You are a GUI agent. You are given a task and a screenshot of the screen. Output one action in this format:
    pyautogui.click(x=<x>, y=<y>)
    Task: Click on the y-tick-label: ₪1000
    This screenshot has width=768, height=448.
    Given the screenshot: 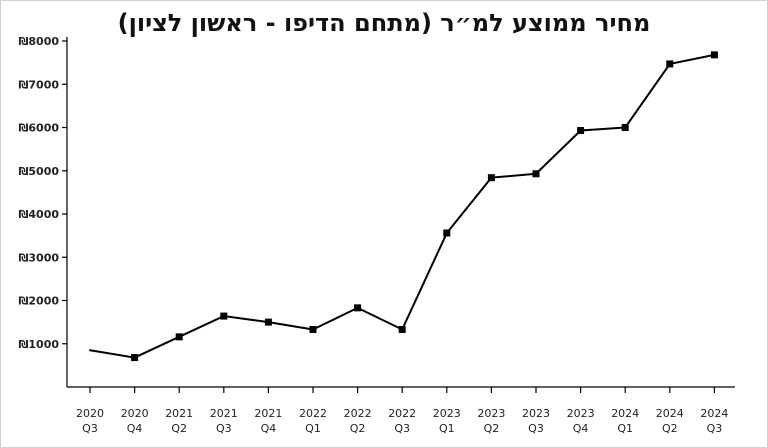 What is the action you would take?
    pyautogui.click(x=38, y=344)
    